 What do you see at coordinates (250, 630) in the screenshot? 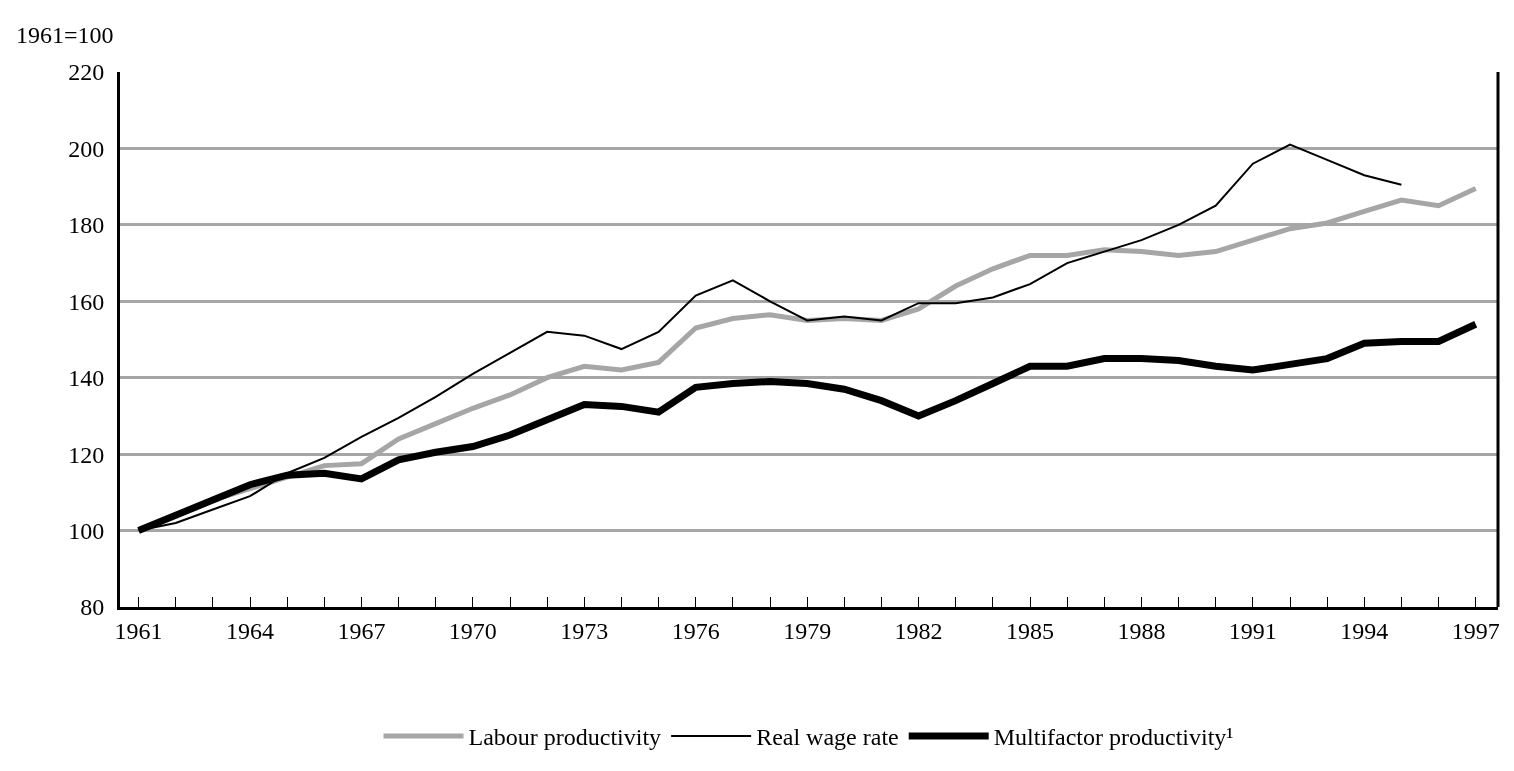
I see `x-tick-label: 1964` at bounding box center [250, 630].